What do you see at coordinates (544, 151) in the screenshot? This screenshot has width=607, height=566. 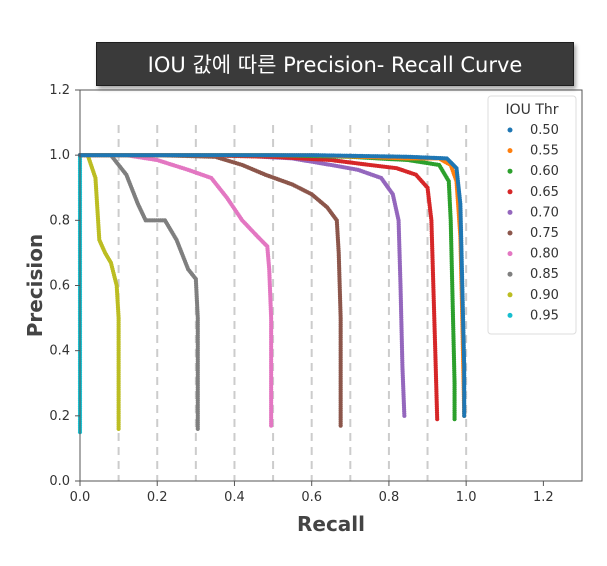 I see `legend-entry: 0.55` at bounding box center [544, 151].